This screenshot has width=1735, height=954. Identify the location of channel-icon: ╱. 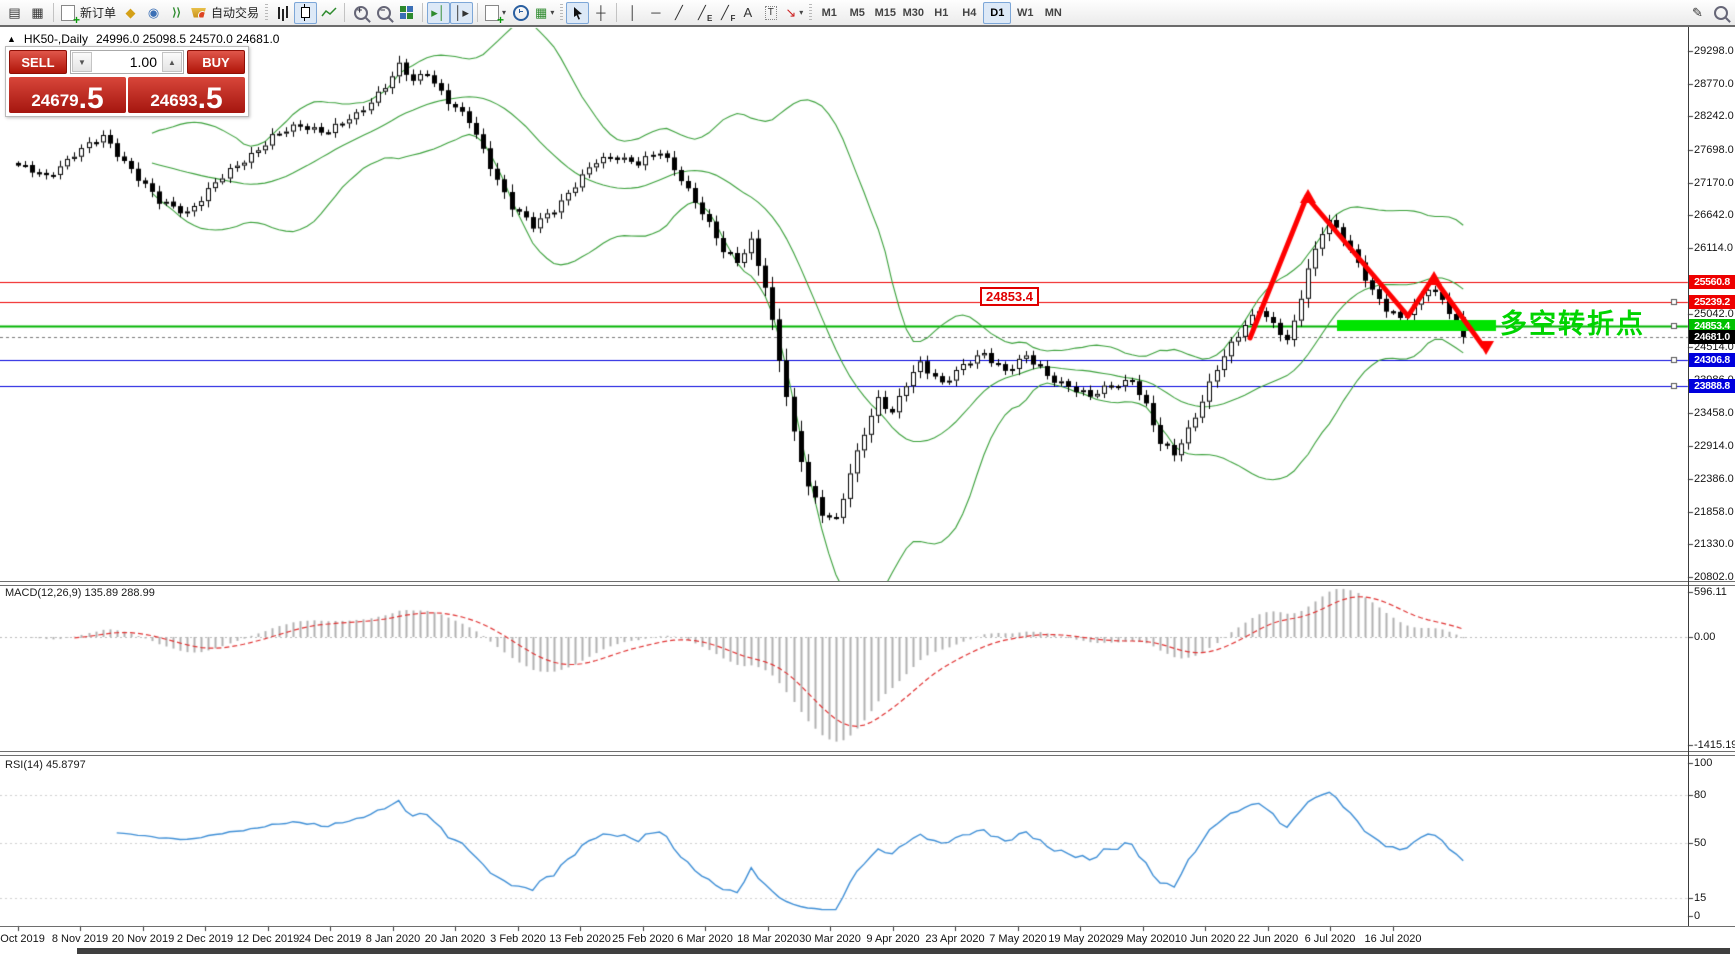
(701, 12).